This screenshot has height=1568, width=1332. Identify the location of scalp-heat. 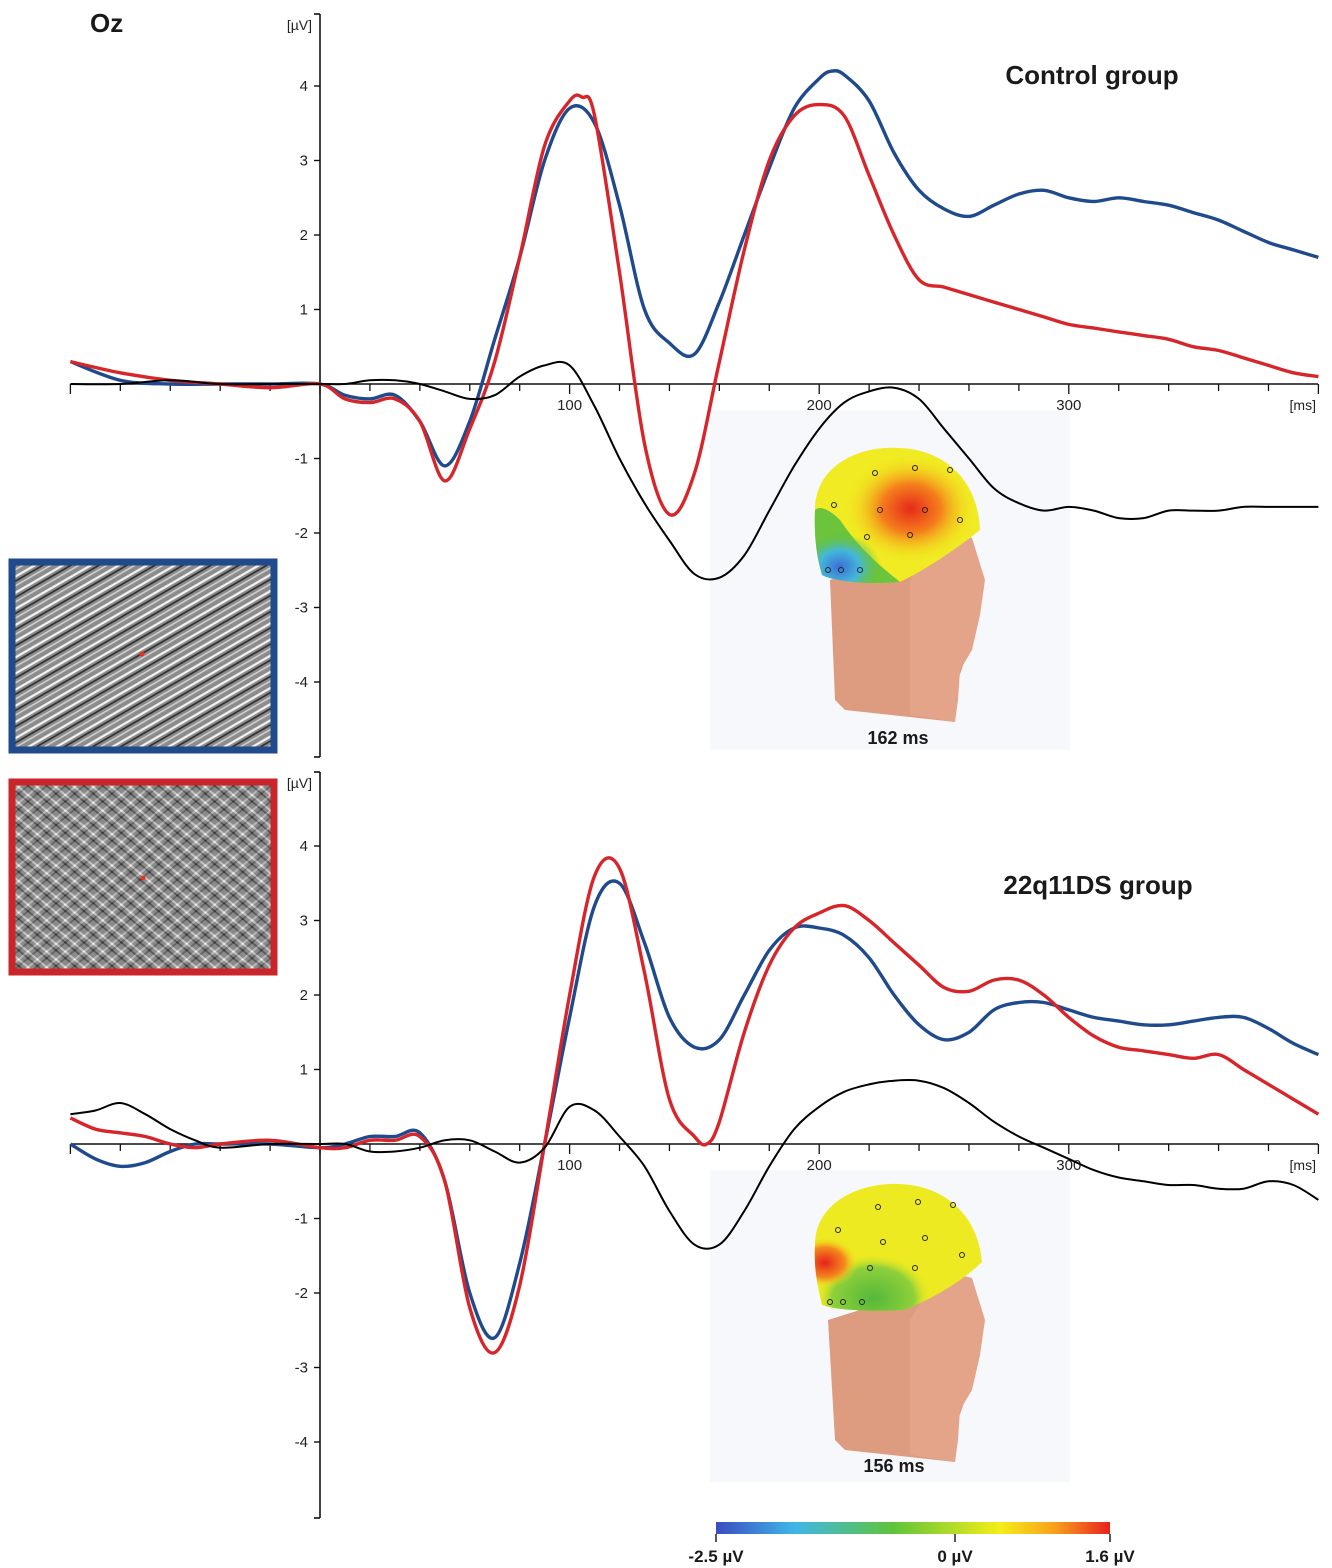
(898, 1247).